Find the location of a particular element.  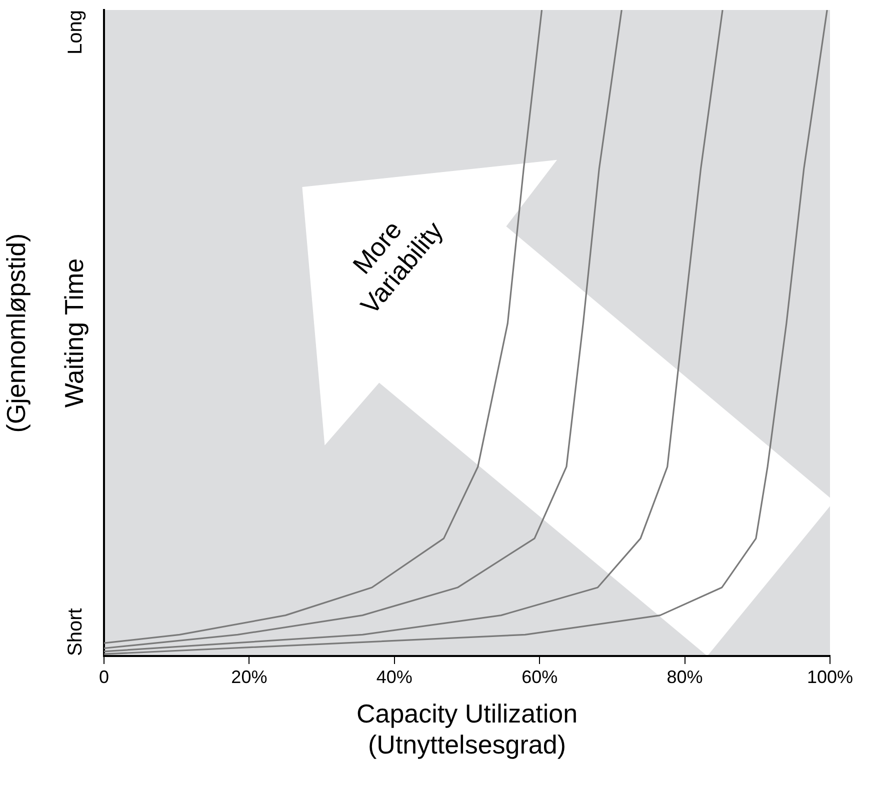

x-tick-label: 80% is located at coordinates (684, 676).